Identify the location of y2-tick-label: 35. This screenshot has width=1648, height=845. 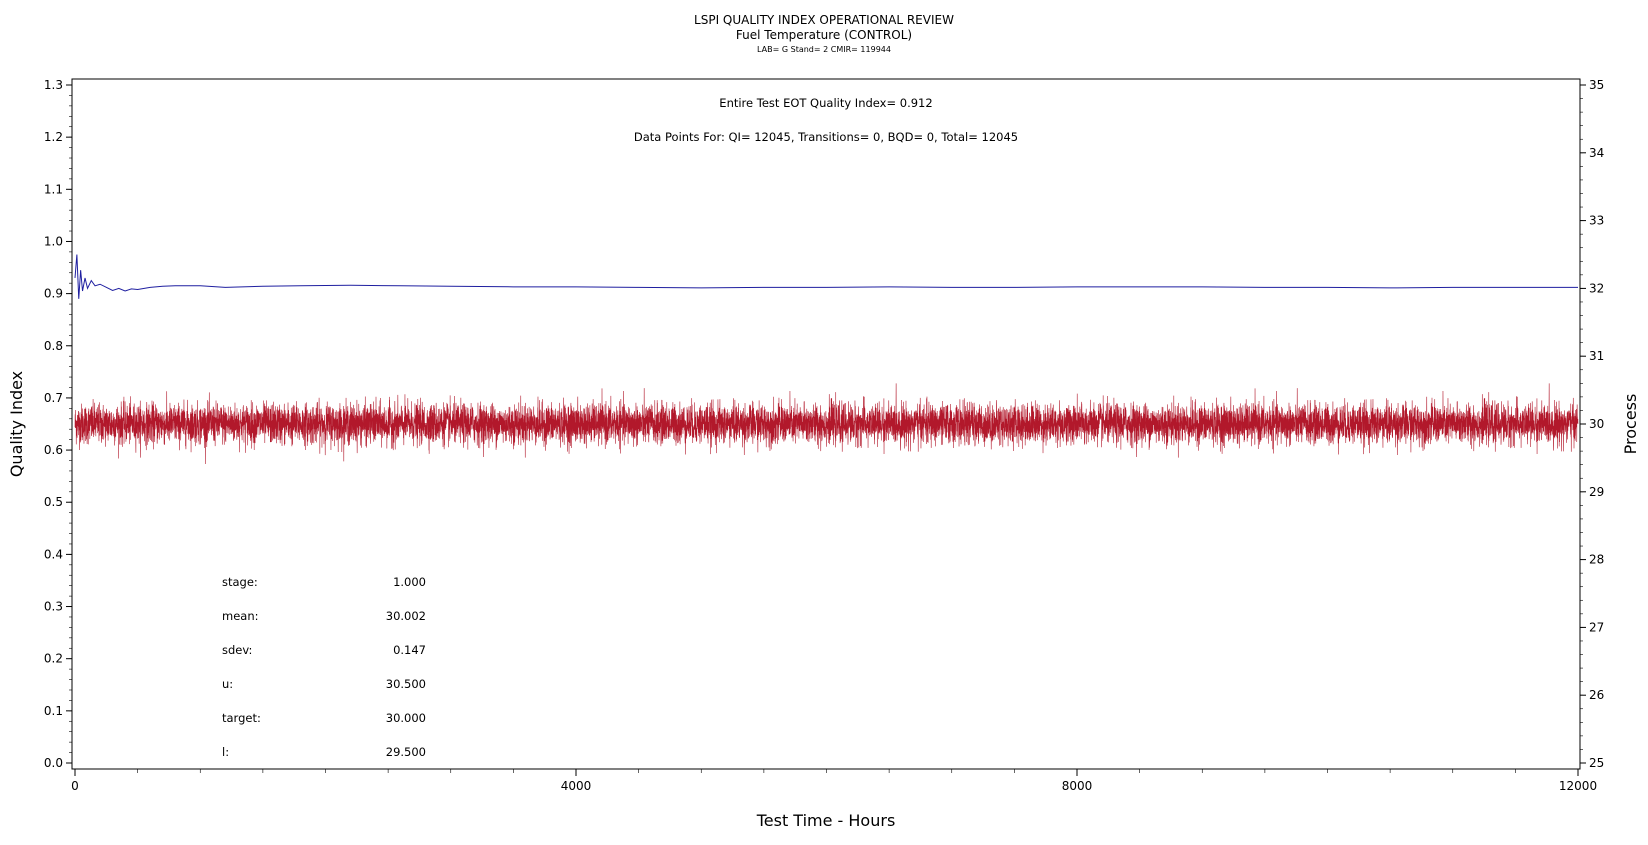
(1596, 85).